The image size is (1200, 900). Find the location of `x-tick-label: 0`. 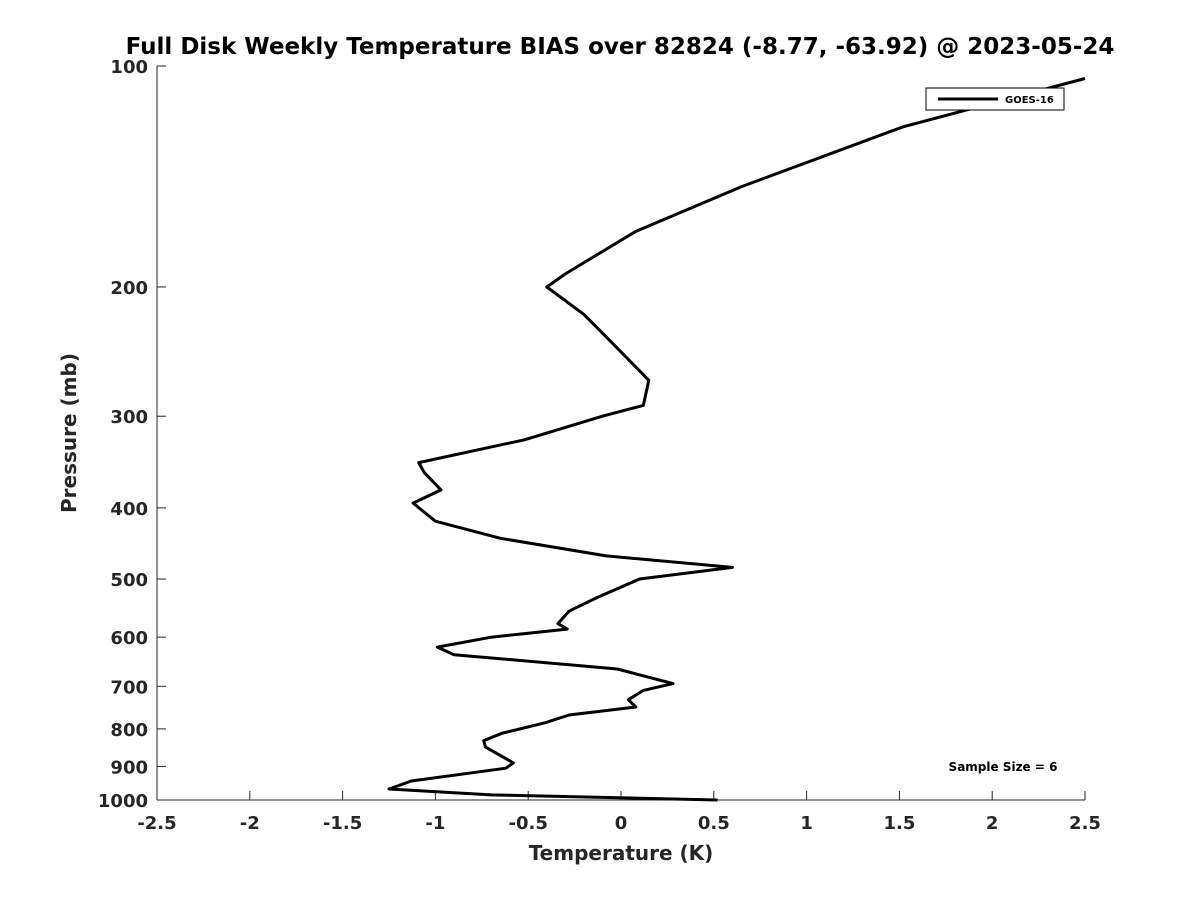

x-tick-label: 0 is located at coordinates (621, 823).